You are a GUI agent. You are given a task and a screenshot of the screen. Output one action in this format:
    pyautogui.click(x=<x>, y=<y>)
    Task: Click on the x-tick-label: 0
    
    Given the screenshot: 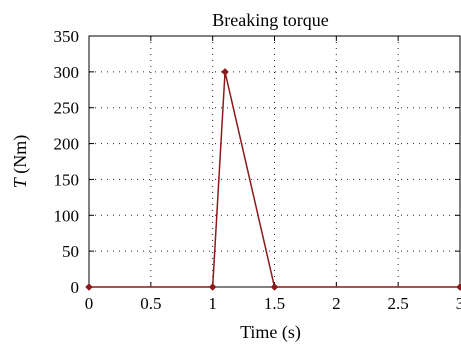 What is the action you would take?
    pyautogui.click(x=89, y=303)
    